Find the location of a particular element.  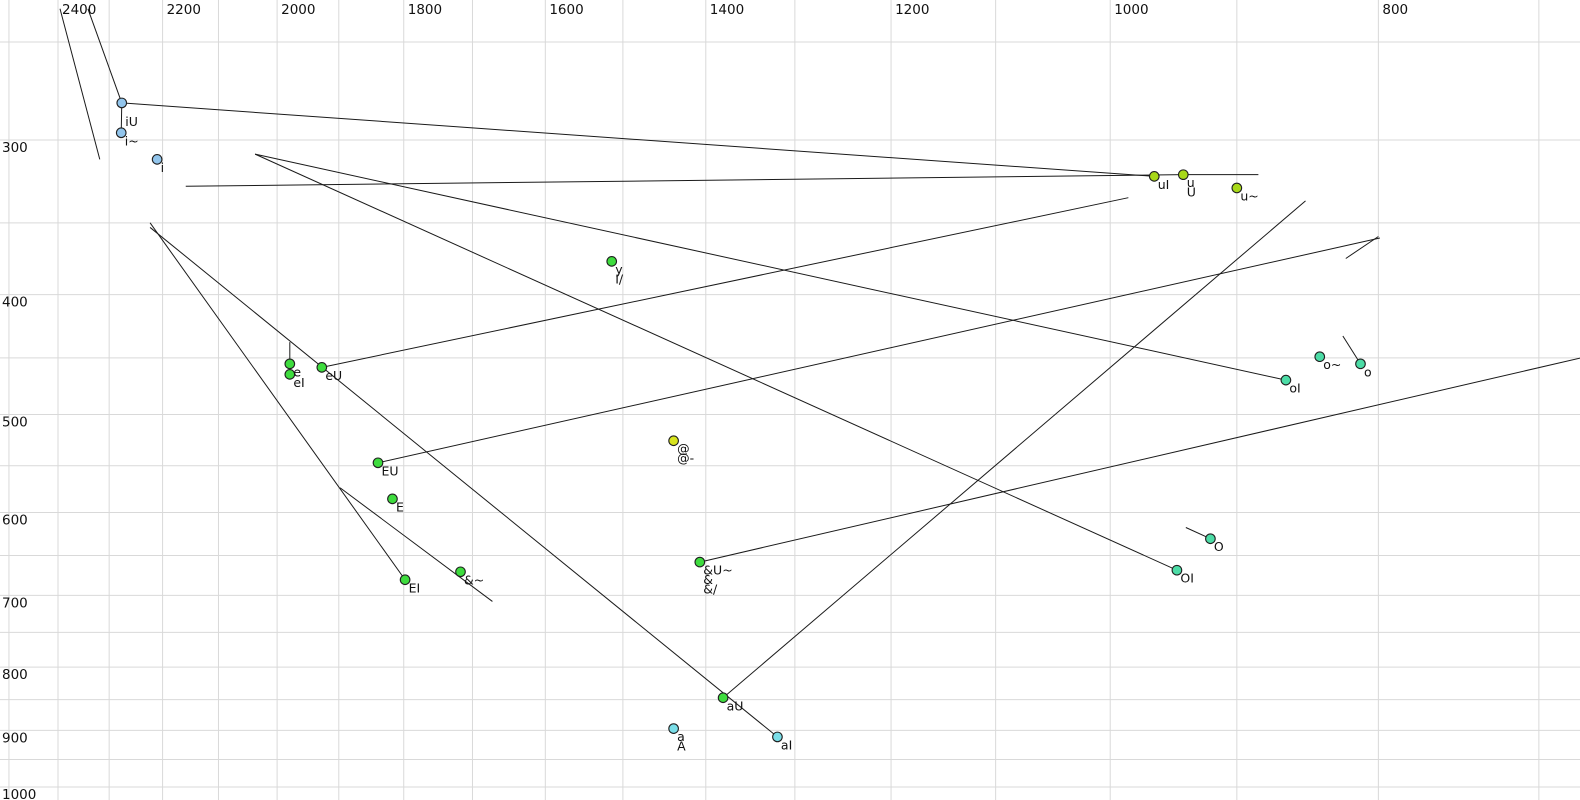

point-aI is located at coordinates (777, 737).